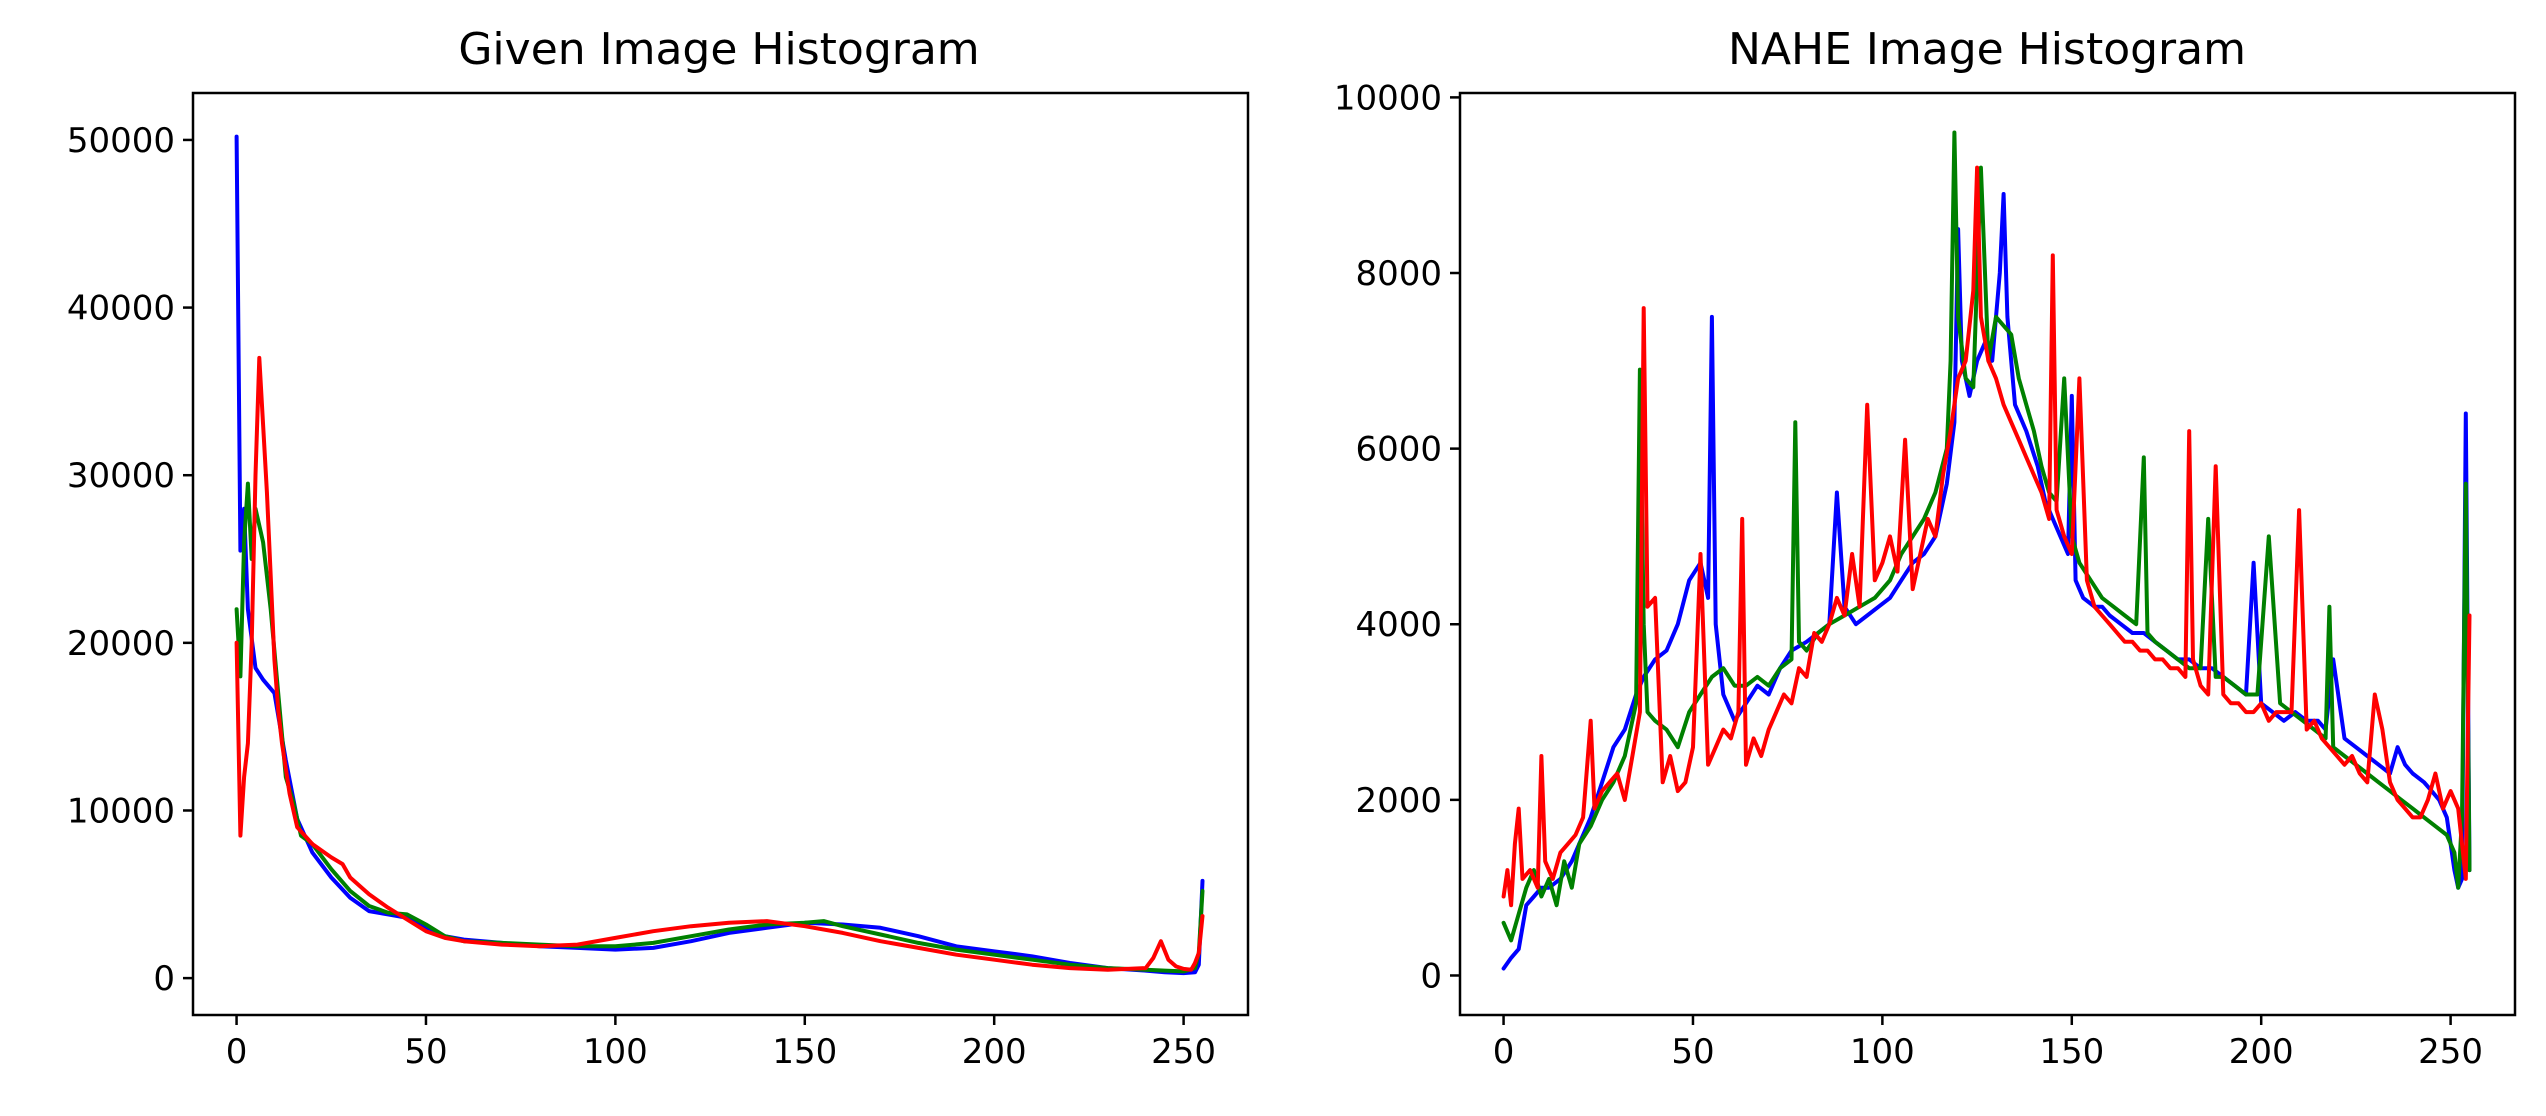 The height and width of the screenshot is (1116, 2546). I want to click on y-tick-label: 2000, so click(1398, 801).